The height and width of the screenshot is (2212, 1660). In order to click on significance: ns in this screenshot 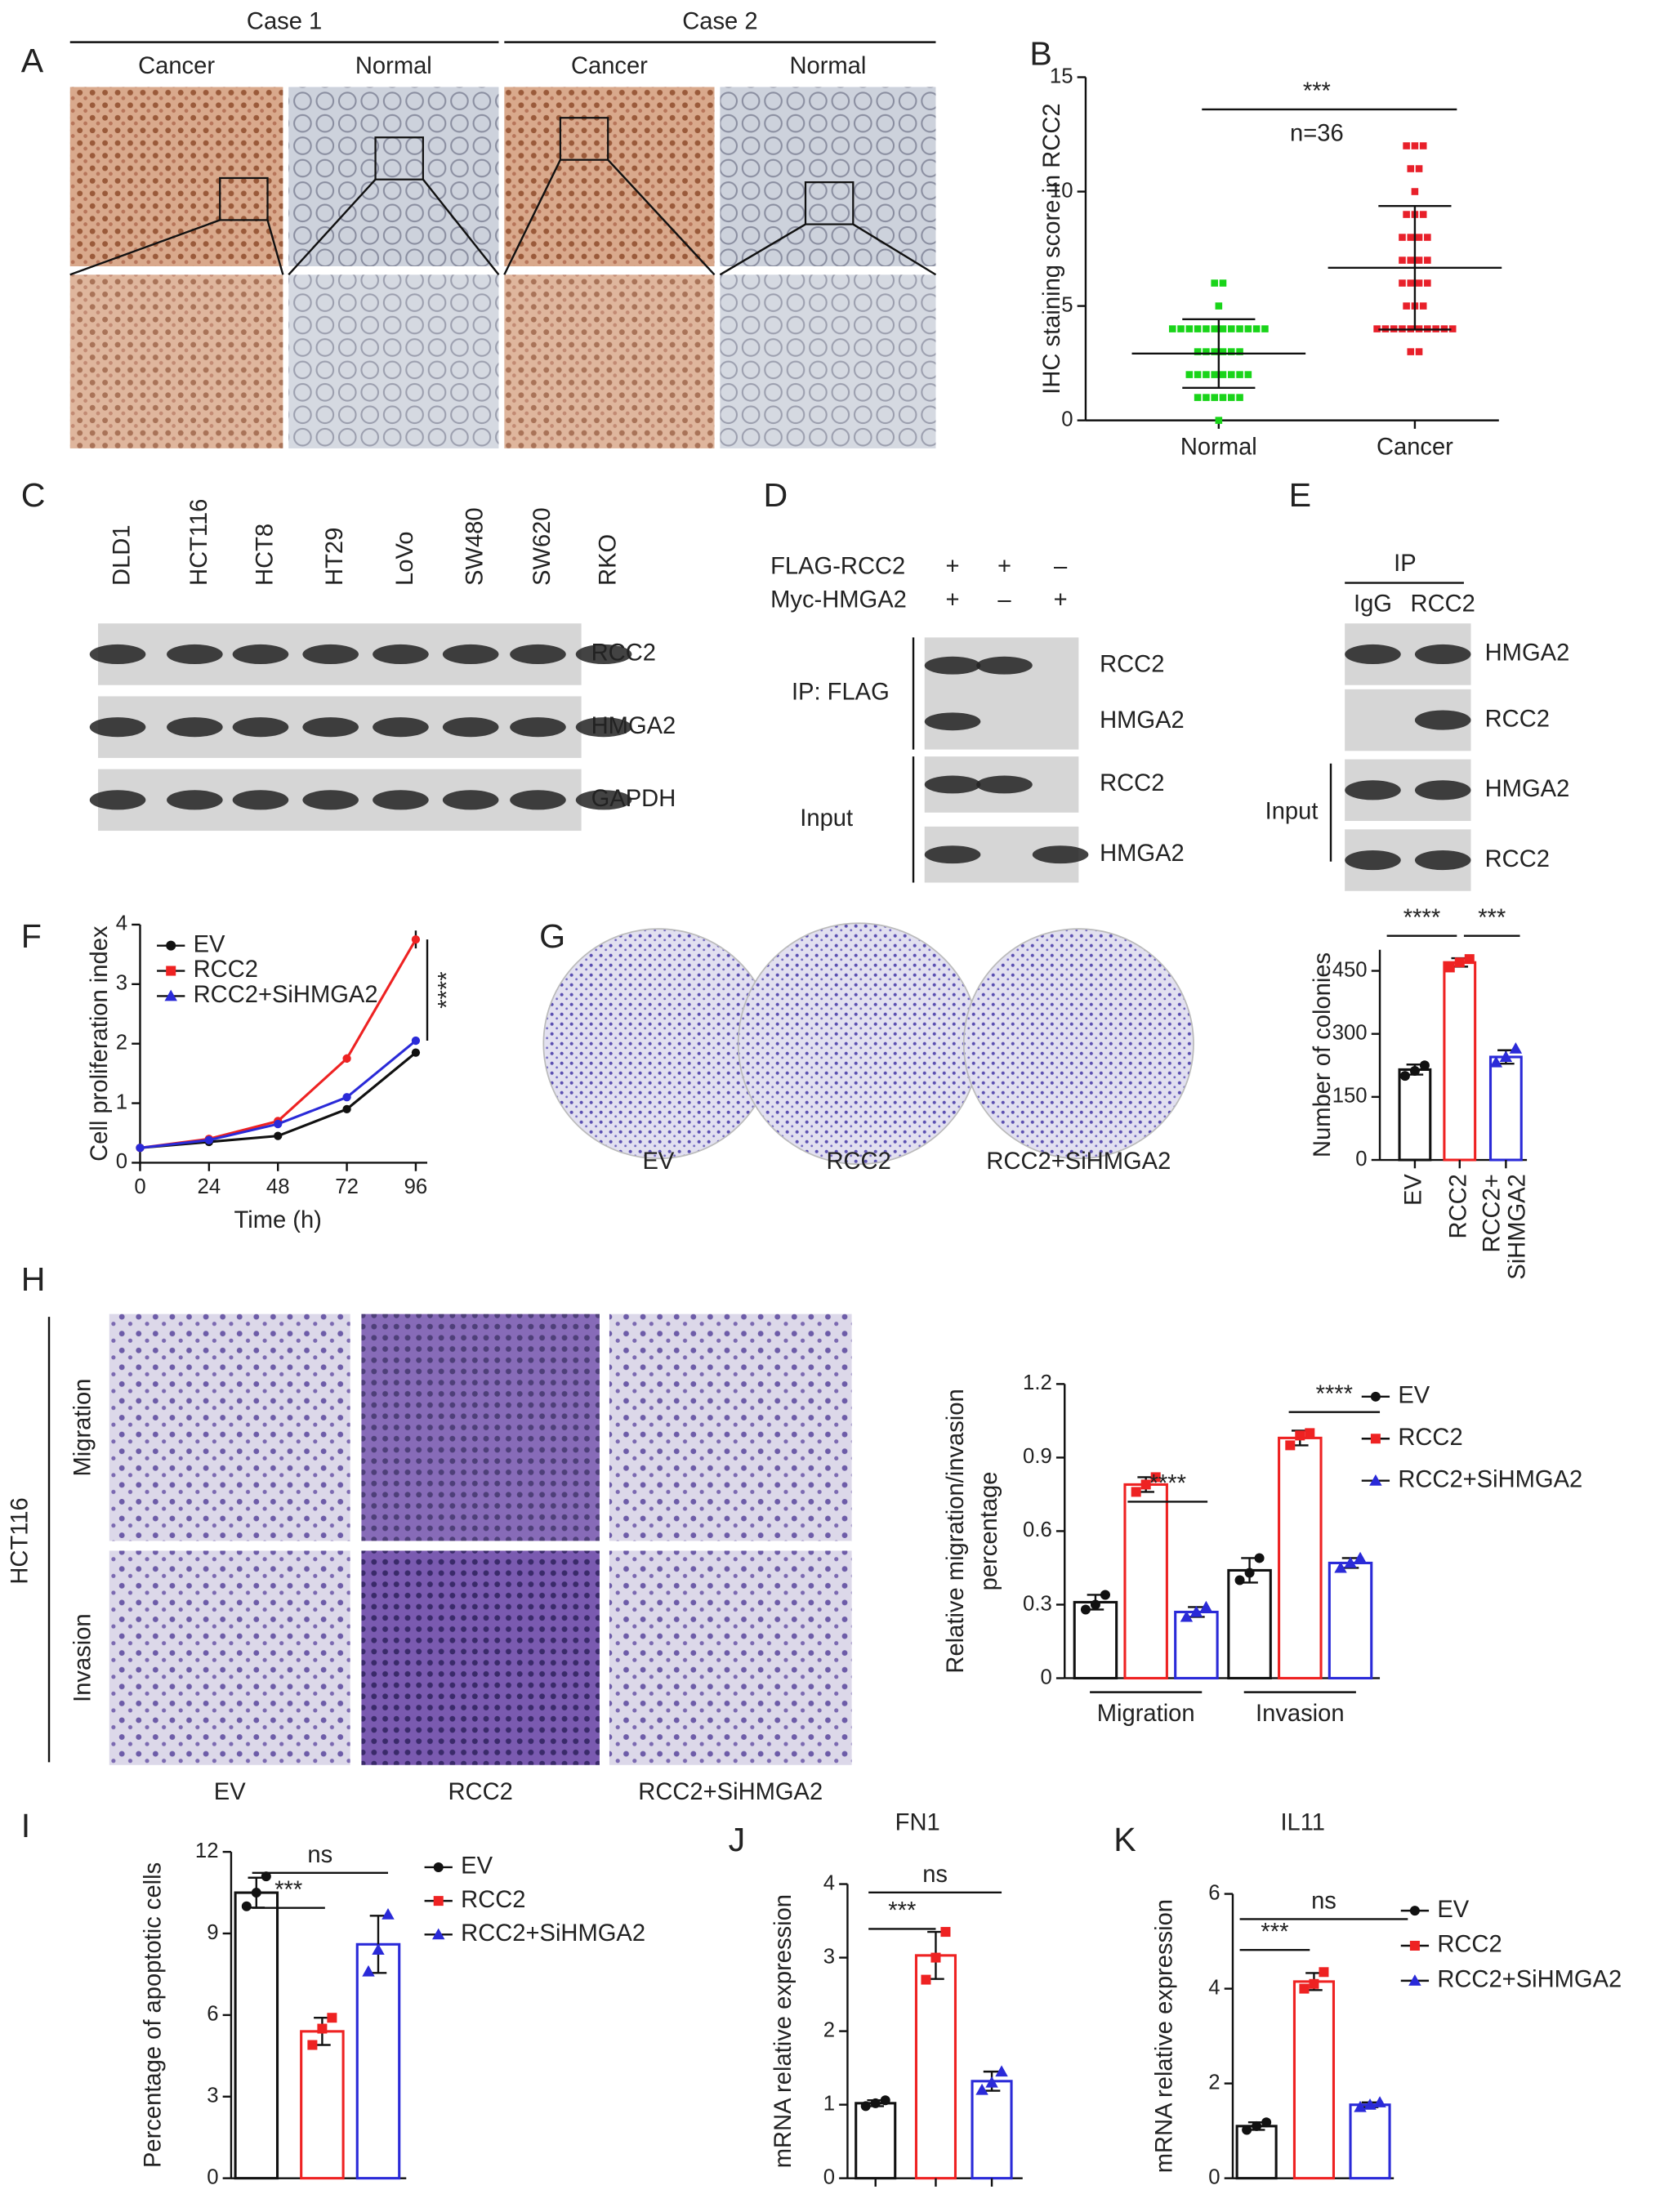, I will do `click(1323, 1902)`.